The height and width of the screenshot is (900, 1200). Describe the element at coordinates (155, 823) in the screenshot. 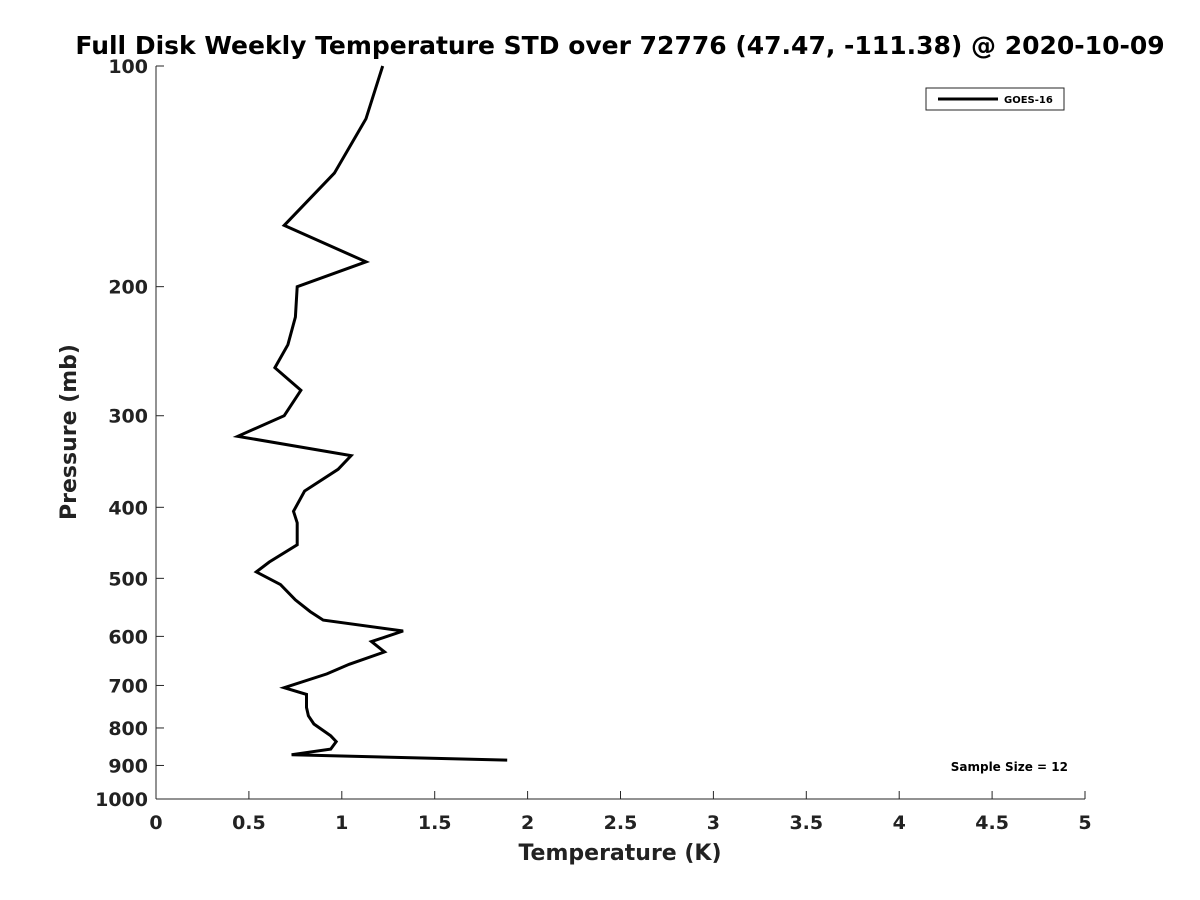

I see `x-tick-label: 0` at that location.